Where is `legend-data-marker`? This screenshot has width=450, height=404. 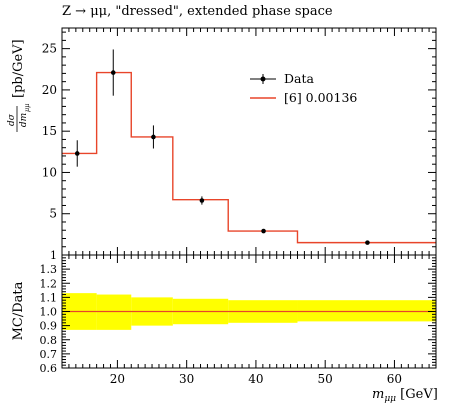 legend-data-marker is located at coordinates (263, 79).